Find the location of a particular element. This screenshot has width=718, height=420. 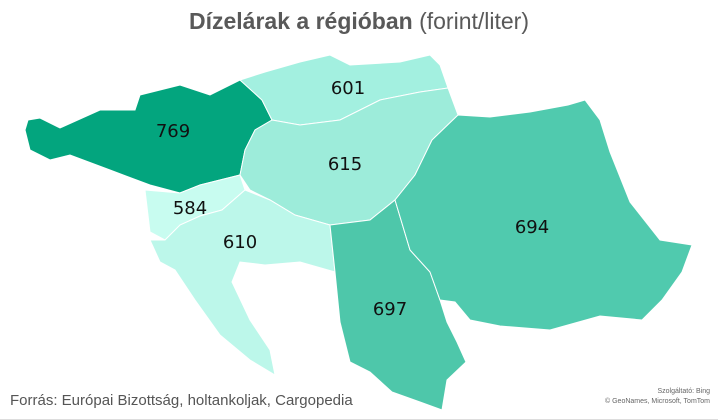

value-label-slovakia: 601 is located at coordinates (348, 88).